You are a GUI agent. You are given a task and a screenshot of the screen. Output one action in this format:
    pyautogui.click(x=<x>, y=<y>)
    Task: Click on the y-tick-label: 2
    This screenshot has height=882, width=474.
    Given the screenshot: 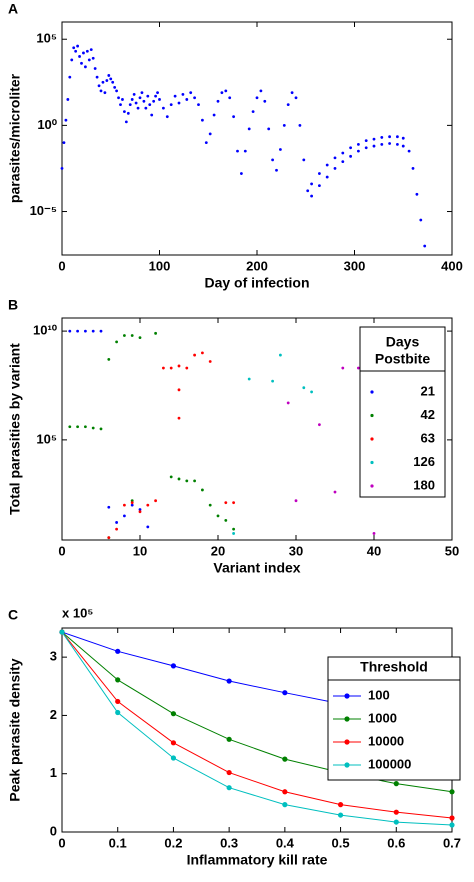 What is the action you would take?
    pyautogui.click(x=53, y=714)
    